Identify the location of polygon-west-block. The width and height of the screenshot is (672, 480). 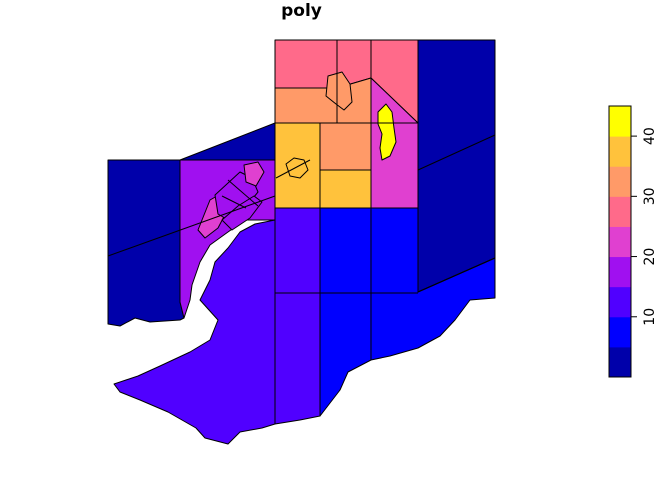
(146, 243).